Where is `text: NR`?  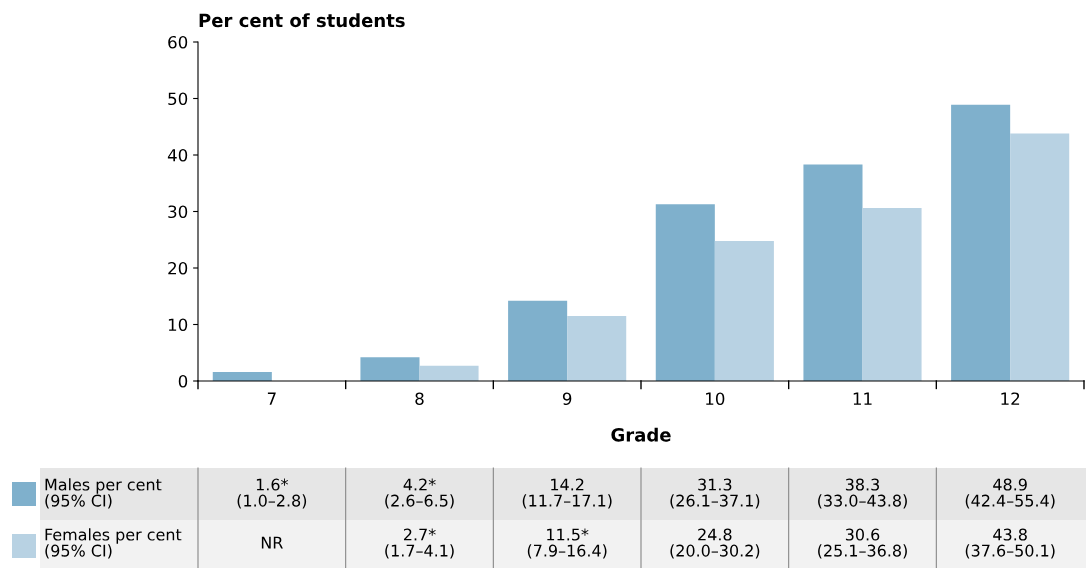
text: NR is located at coordinates (272, 542).